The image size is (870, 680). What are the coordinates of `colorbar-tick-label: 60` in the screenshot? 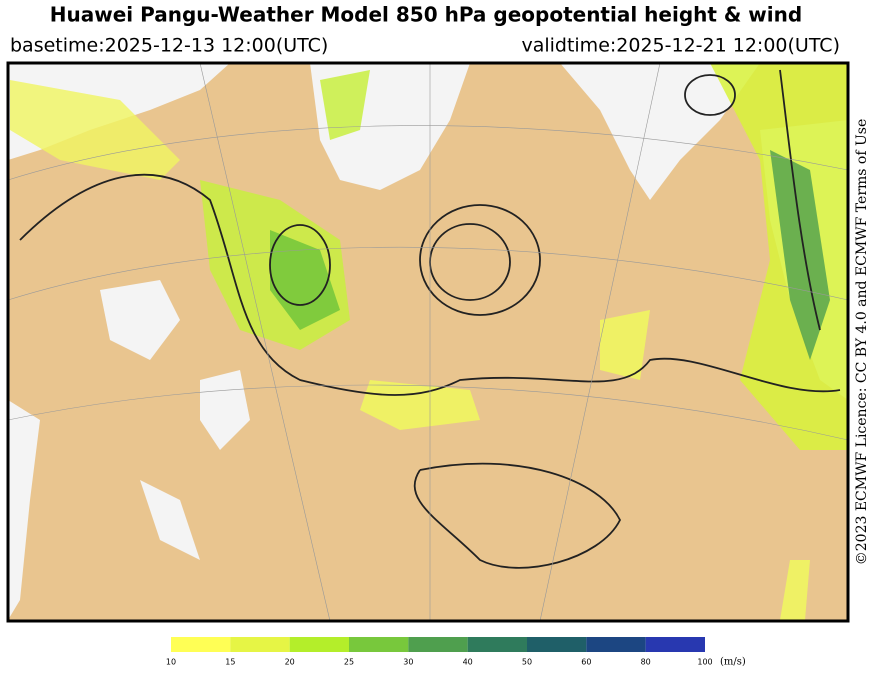 It's located at (586, 662).